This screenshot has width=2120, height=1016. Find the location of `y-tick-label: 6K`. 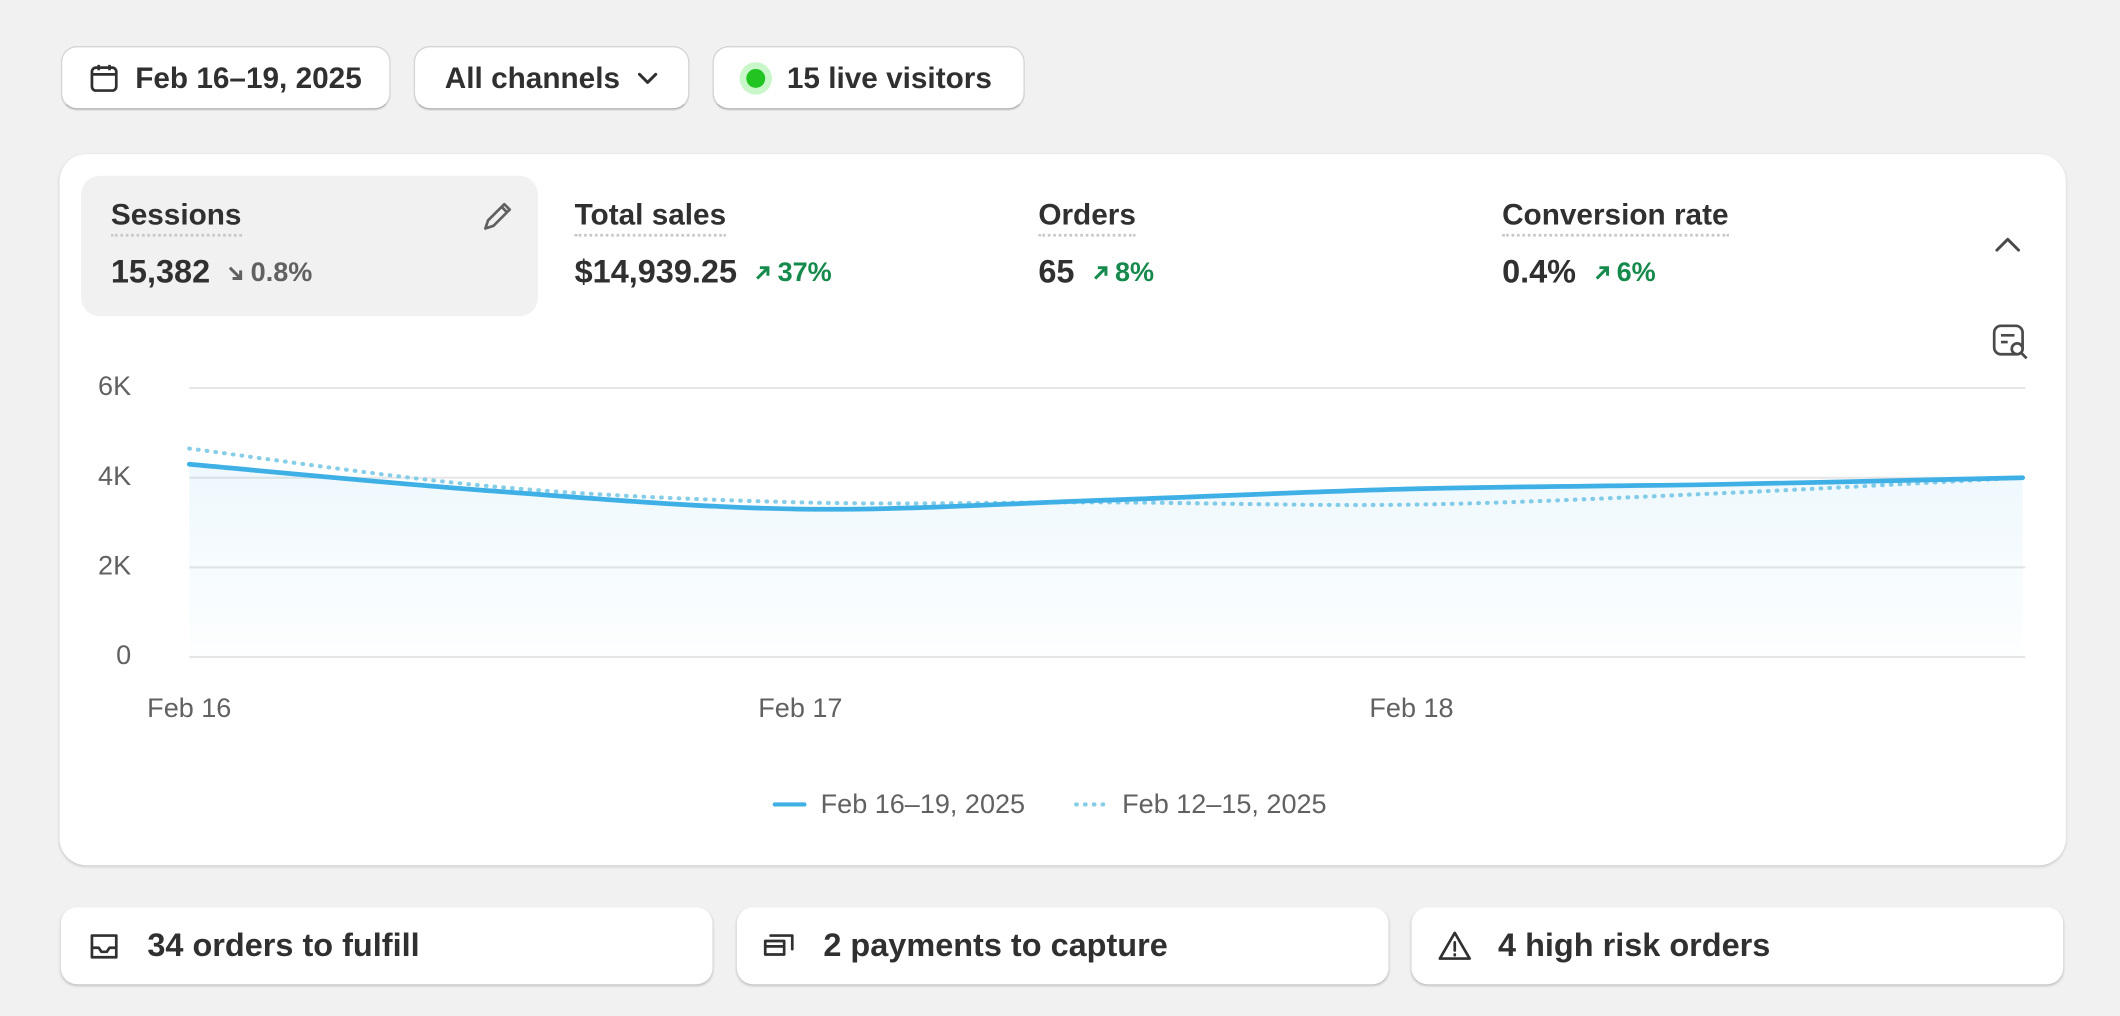

y-tick-label: 6K is located at coordinates (114, 386).